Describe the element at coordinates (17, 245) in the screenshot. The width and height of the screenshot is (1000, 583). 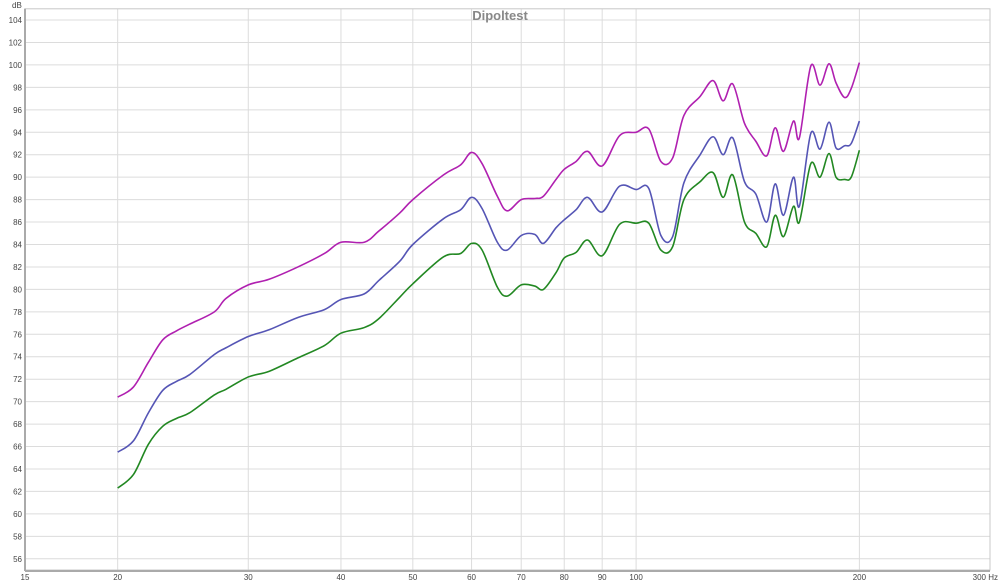
I see `y-tick-label: 84` at that location.